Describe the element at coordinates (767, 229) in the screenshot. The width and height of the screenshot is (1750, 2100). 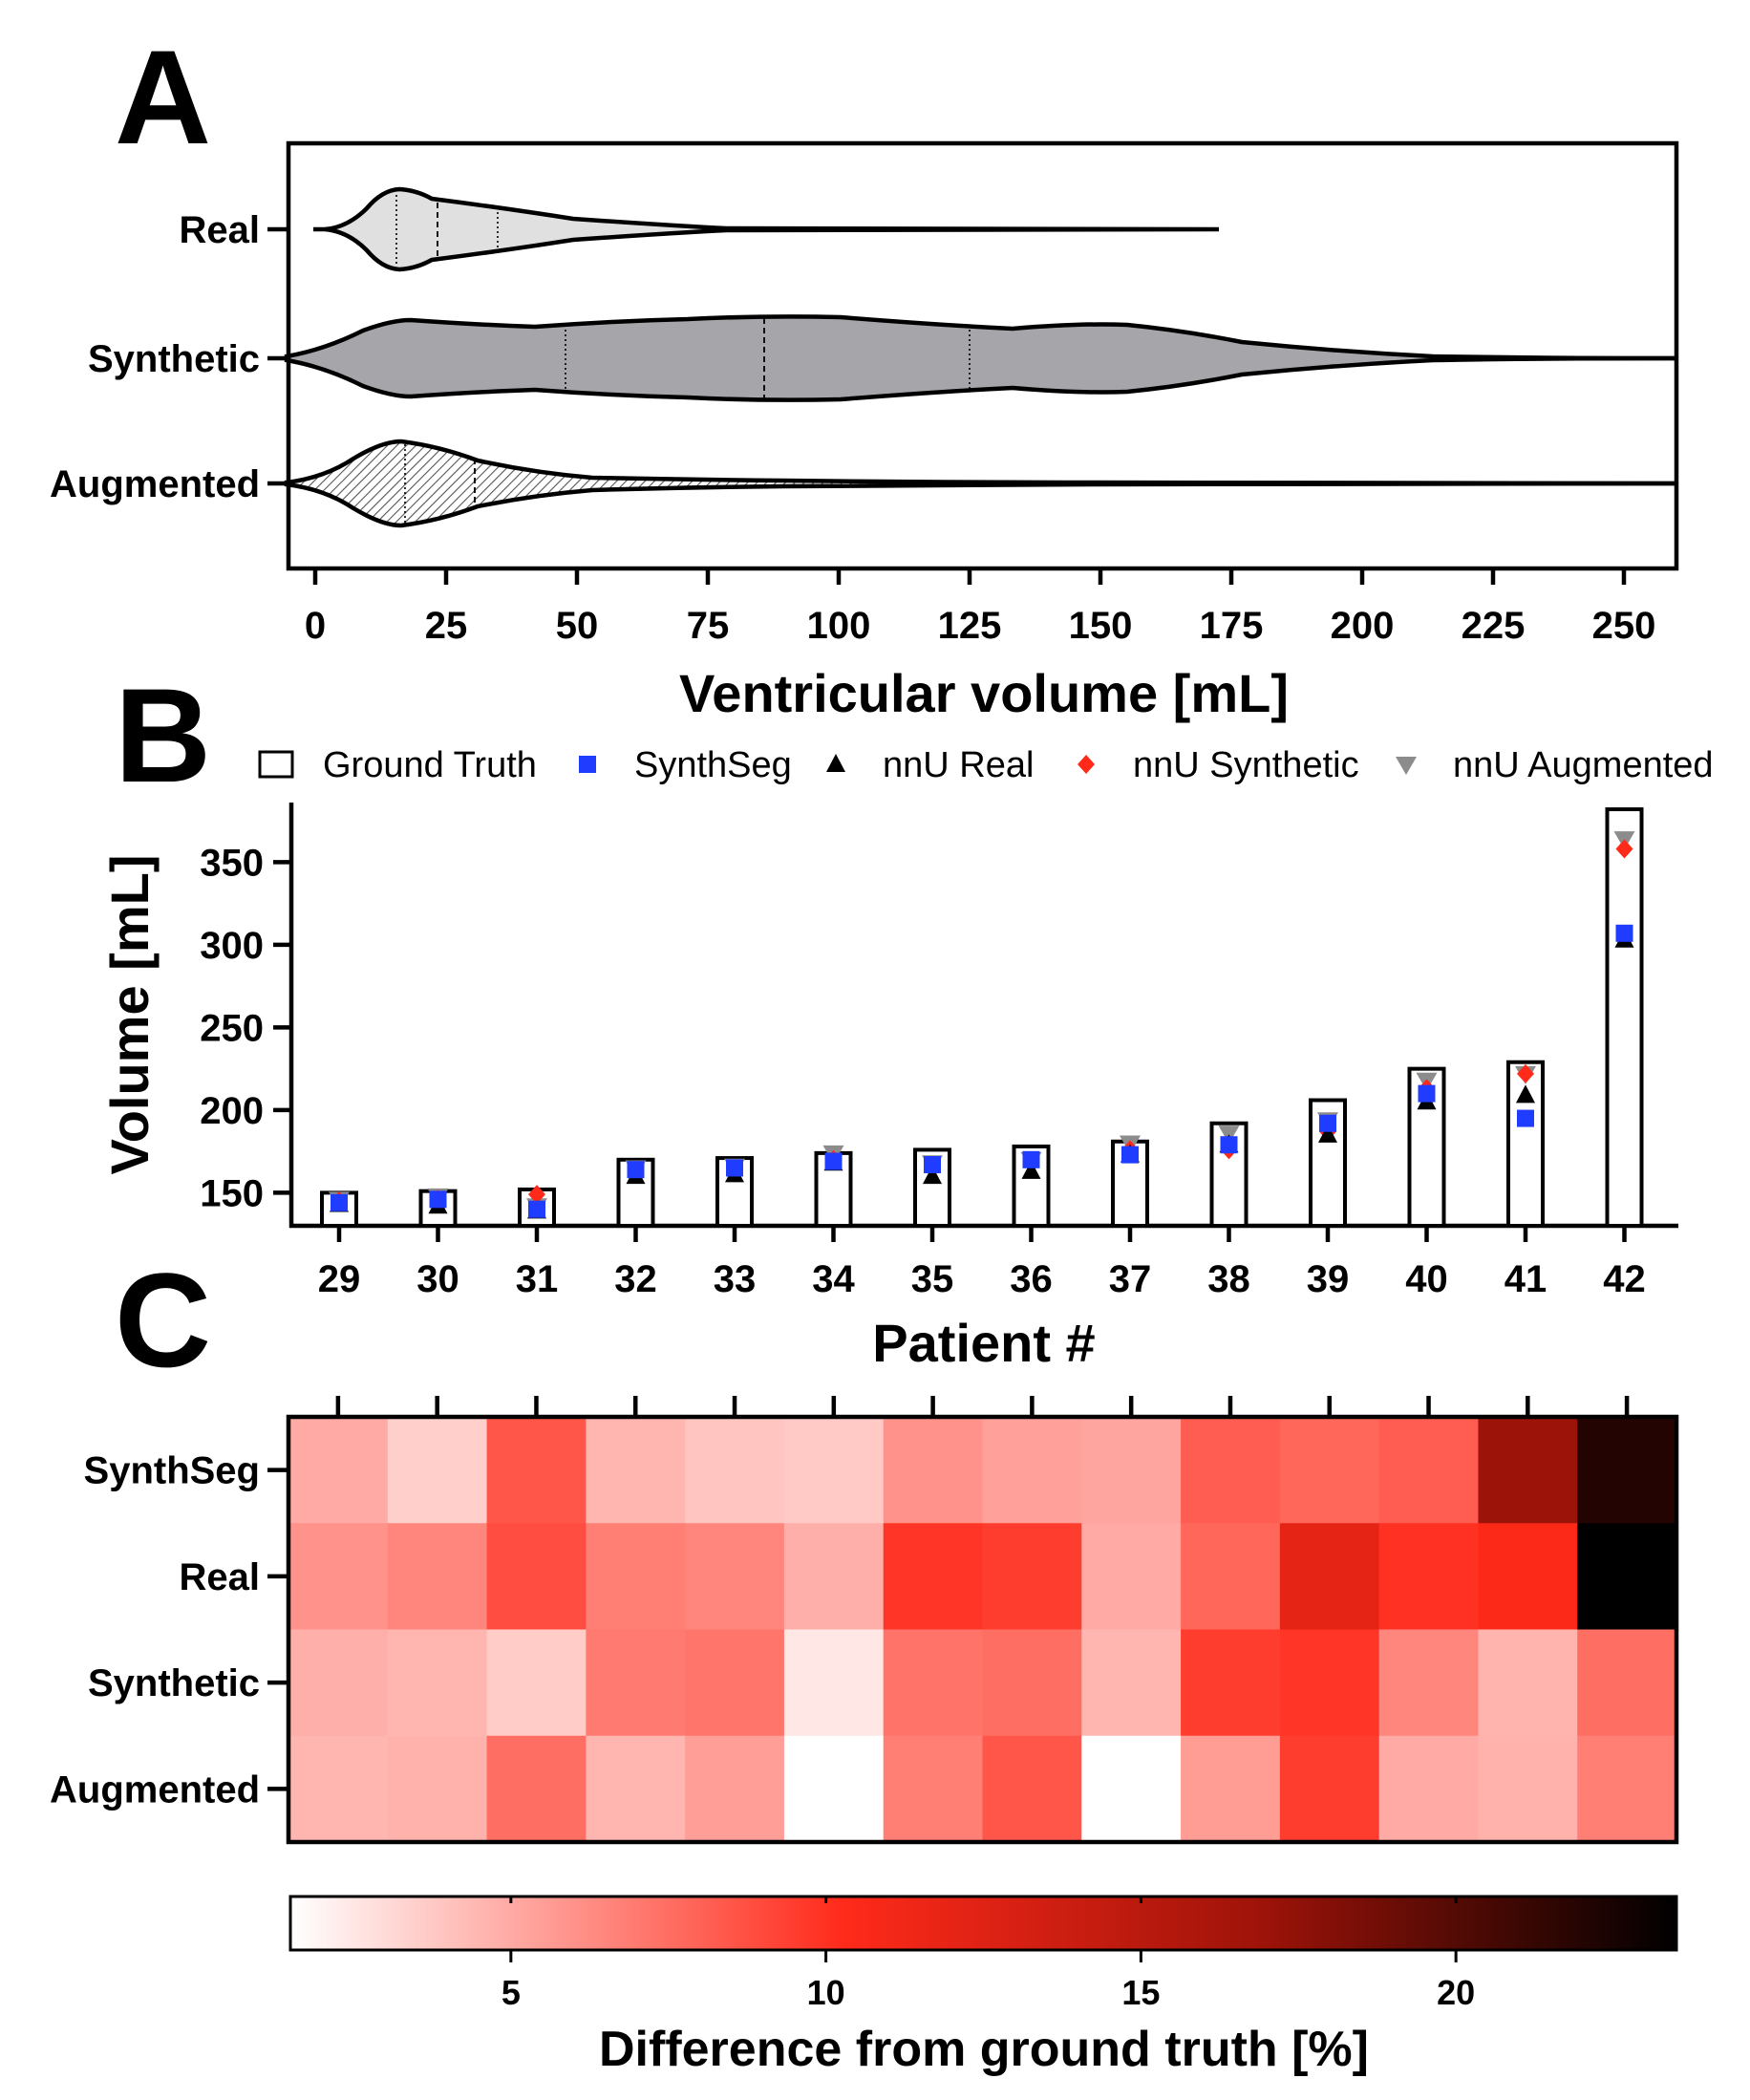
I see `violin-real` at that location.